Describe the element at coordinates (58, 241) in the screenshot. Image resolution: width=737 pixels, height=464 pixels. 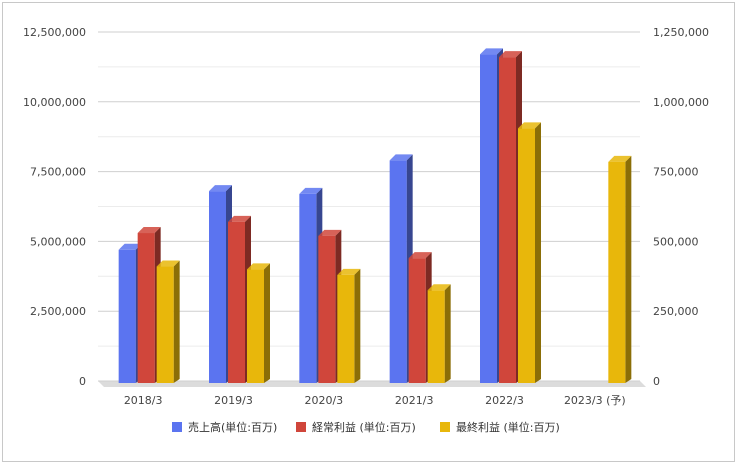
I see `left-tick-label: 5,000,000` at that location.